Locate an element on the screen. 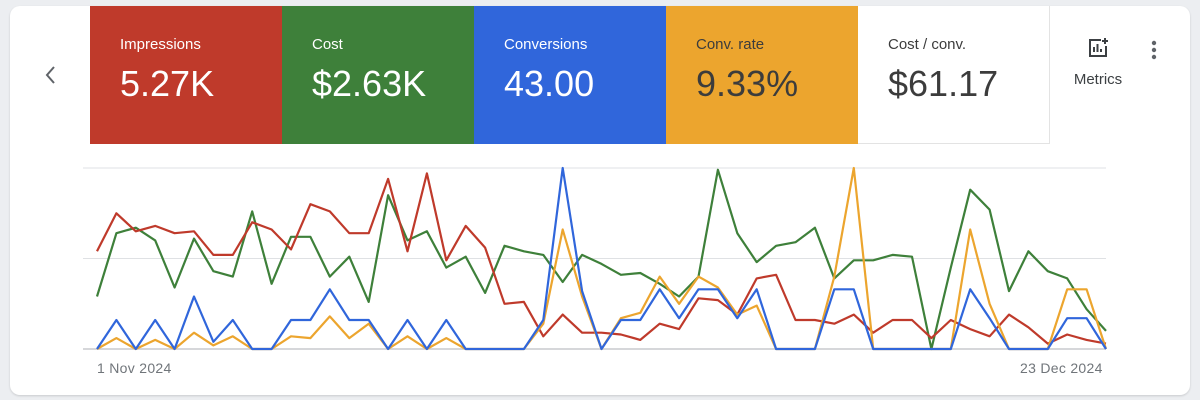 The image size is (1200, 400). x-axis-end-label: 23 Dec 2024 is located at coordinates (1061, 368).